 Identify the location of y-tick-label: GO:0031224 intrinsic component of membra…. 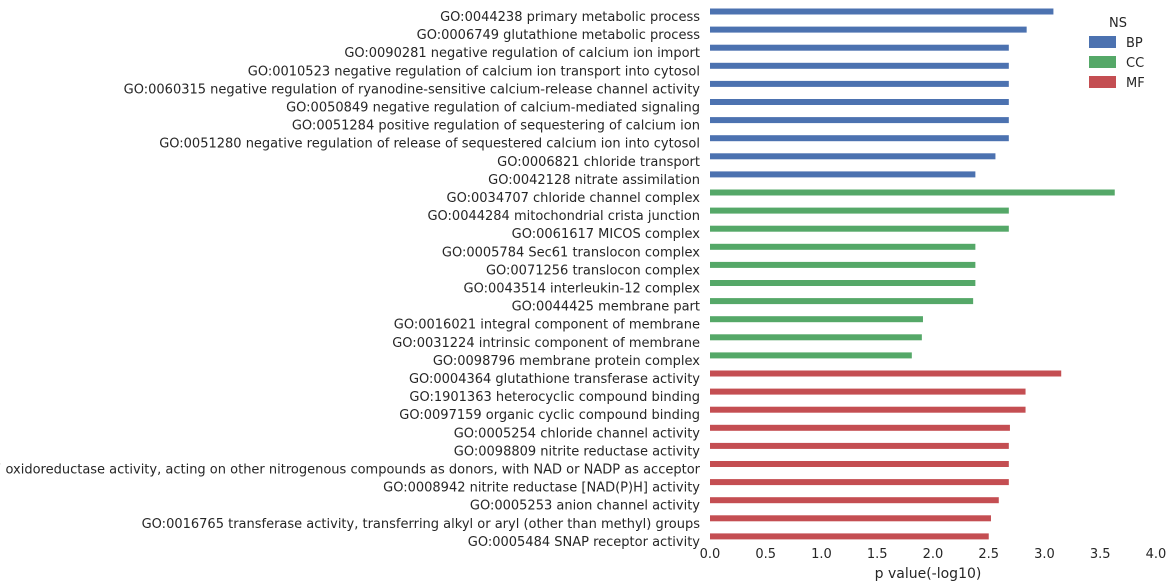
(546, 343).